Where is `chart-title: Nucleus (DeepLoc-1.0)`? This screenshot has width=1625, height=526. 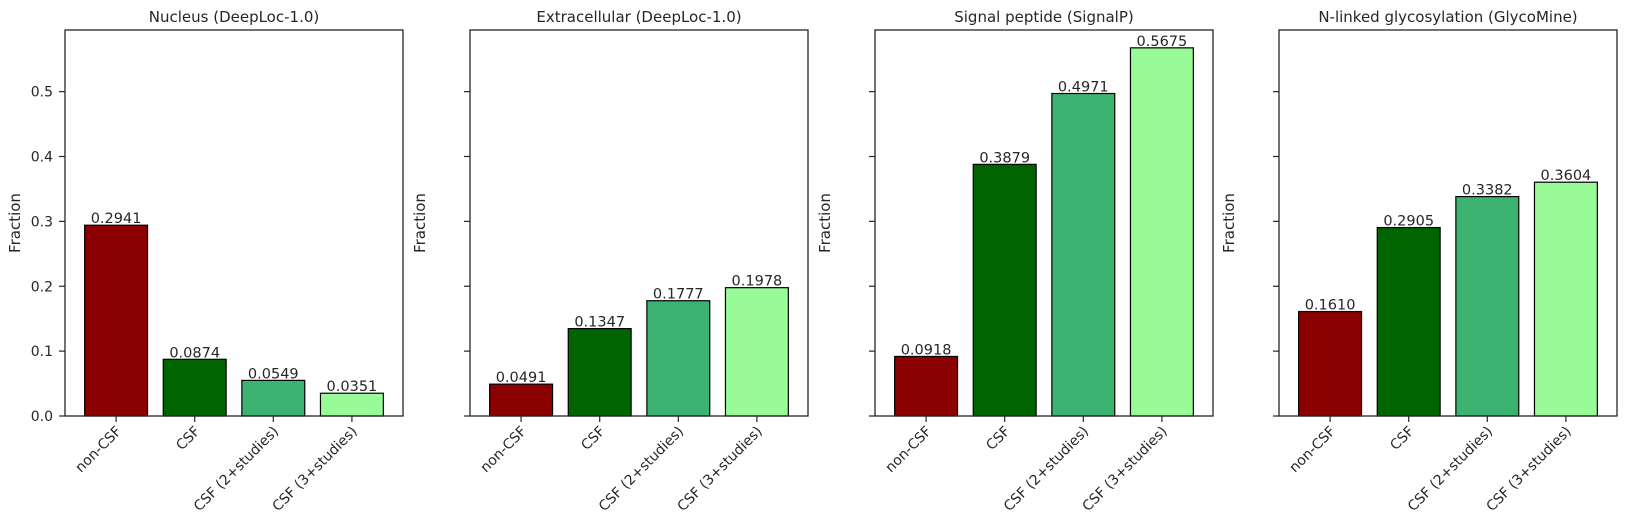
chart-title: Nucleus (DeepLoc-1.0) is located at coordinates (234, 17).